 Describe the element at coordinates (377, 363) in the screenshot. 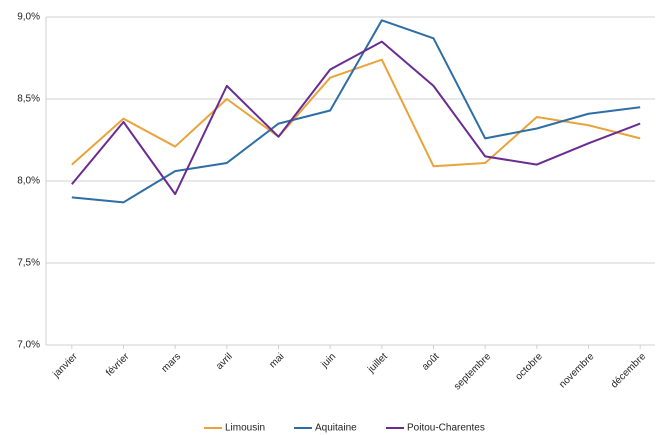

I see `x-tick-label: juillet` at that location.